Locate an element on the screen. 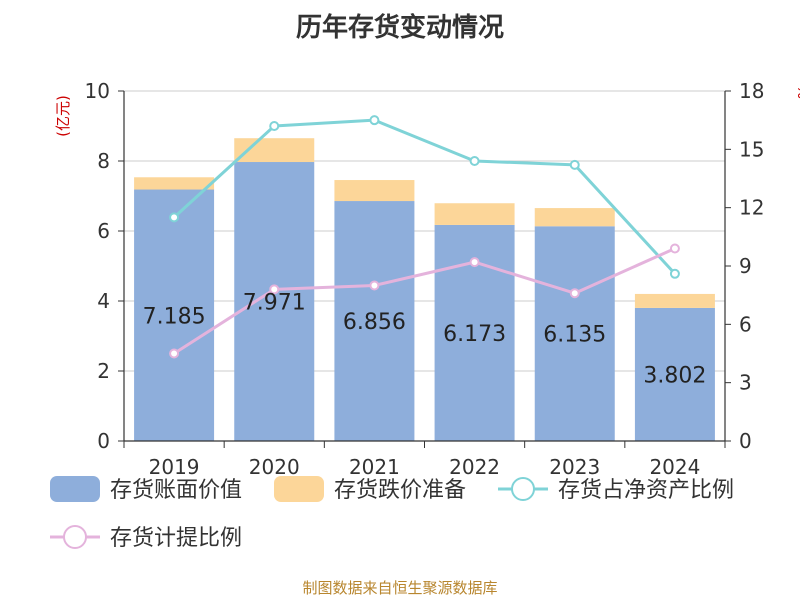 The height and width of the screenshot is (600, 800). left-tick-label-0: 0 is located at coordinates (103, 441).